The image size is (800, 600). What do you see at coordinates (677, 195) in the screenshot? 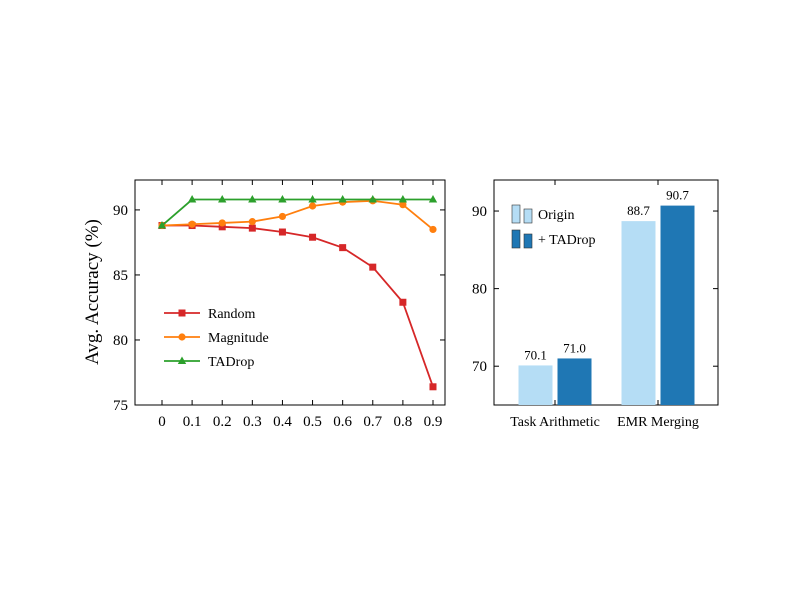
I see `bar-value-label: 90.7` at bounding box center [677, 195].